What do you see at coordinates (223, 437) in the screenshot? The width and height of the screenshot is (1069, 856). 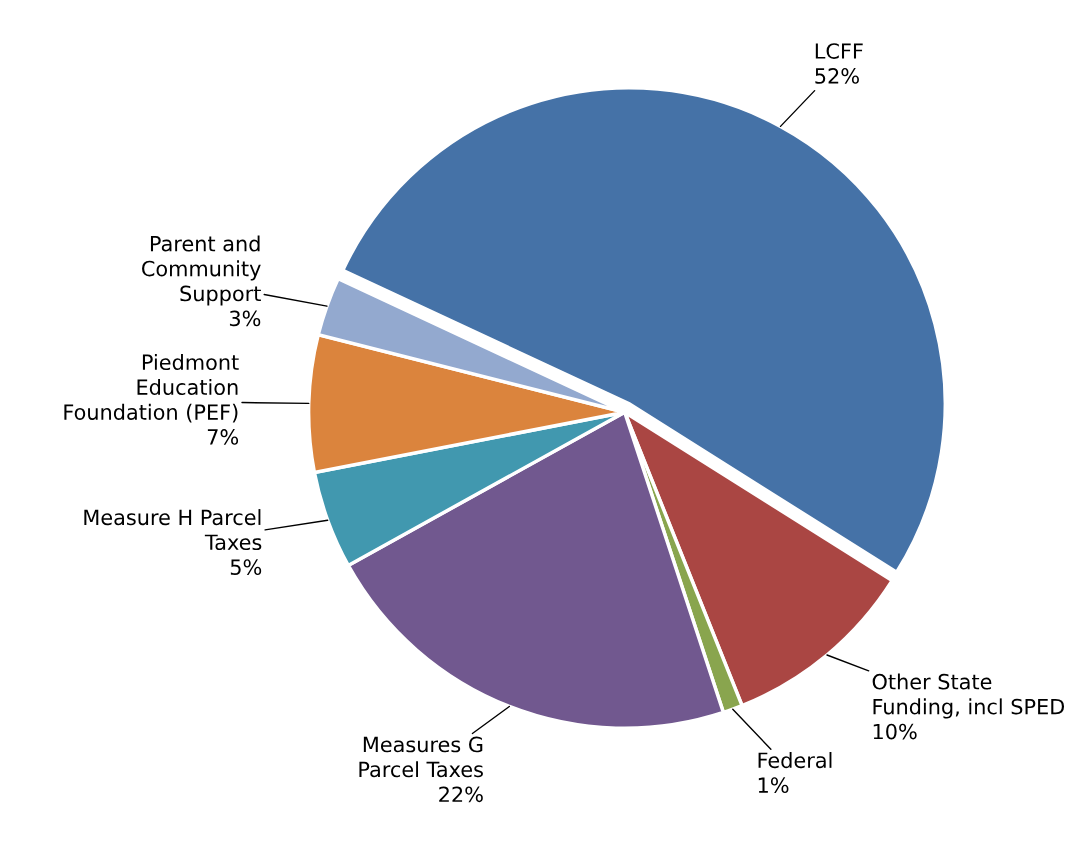 I see `data-label: 7%` at bounding box center [223, 437].